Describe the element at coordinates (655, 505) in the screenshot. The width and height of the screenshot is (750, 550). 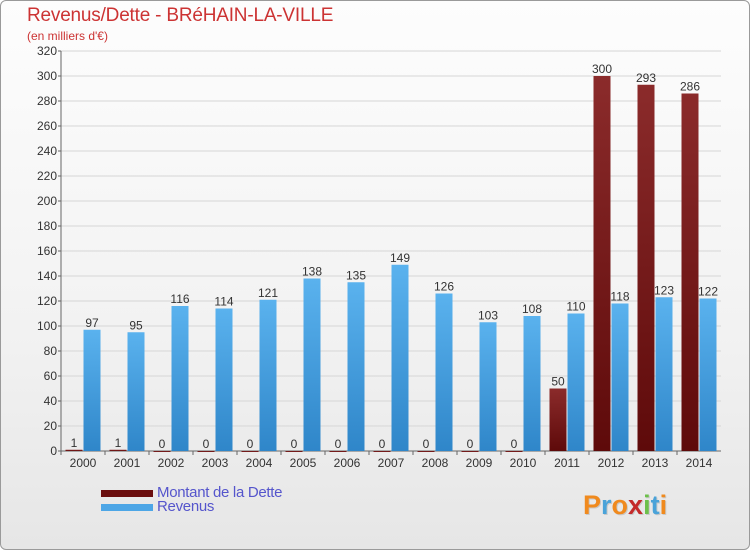
I see `logo-letter: t` at that location.